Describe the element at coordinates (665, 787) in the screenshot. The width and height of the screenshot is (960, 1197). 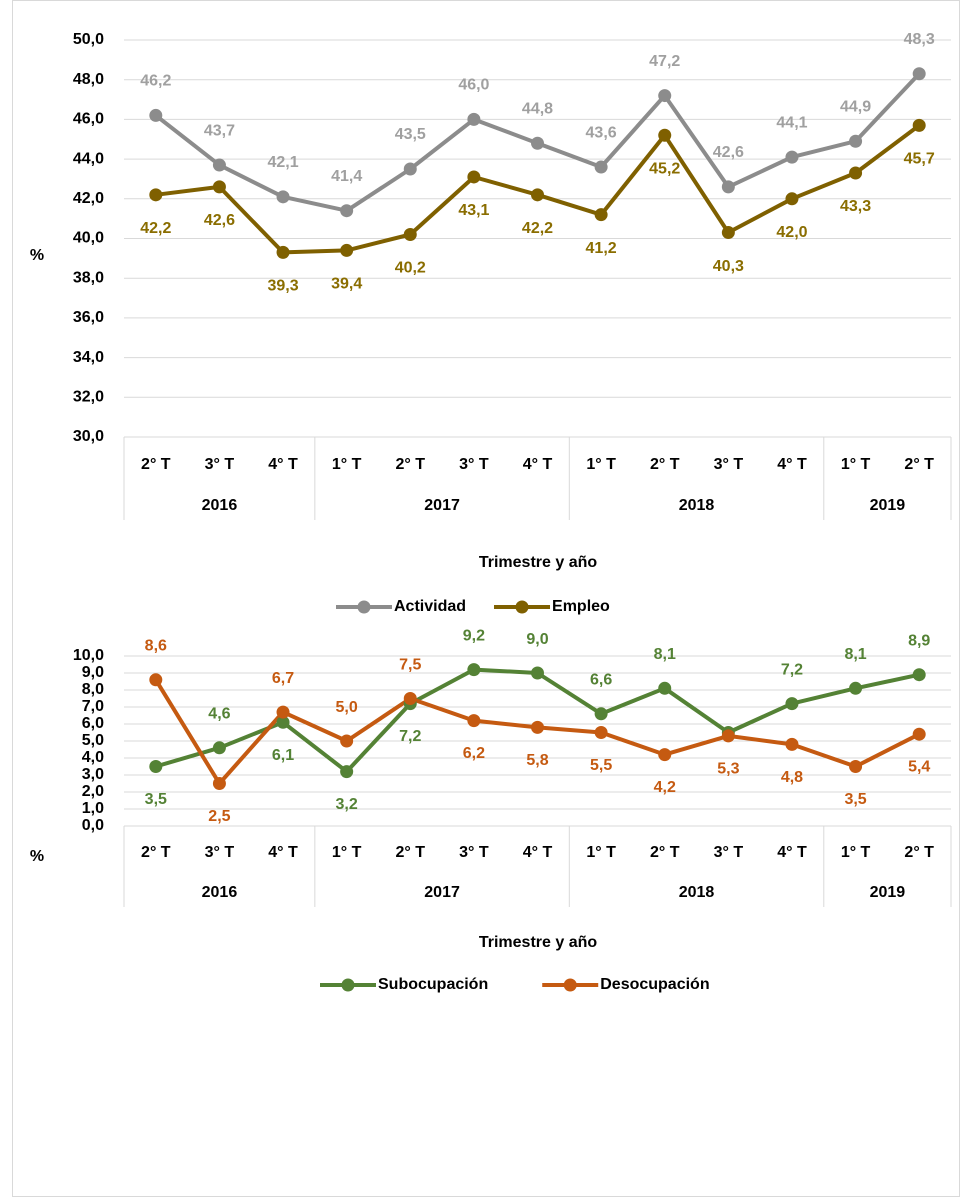
I see `data-label: 4,2` at that location.